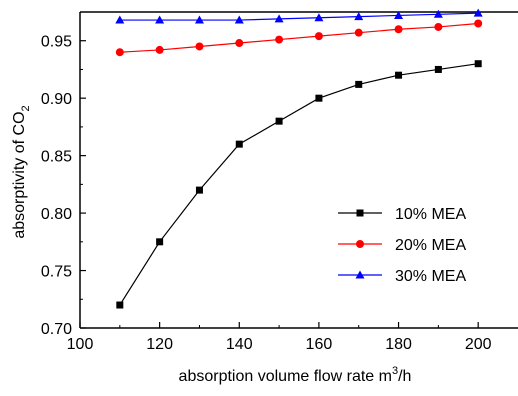 Image resolution: width=518 pixels, height=396 pixels. I want to click on y-axis-title-subscript: 2, so click(26, 108).